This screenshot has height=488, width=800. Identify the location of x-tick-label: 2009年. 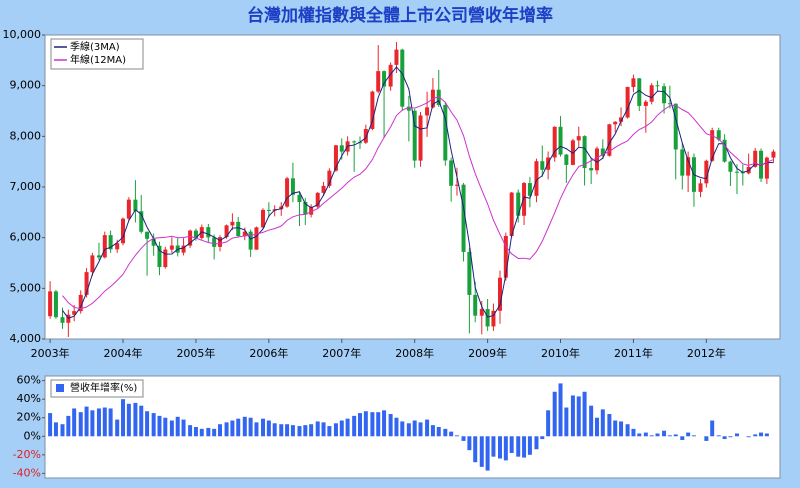
(487, 353).